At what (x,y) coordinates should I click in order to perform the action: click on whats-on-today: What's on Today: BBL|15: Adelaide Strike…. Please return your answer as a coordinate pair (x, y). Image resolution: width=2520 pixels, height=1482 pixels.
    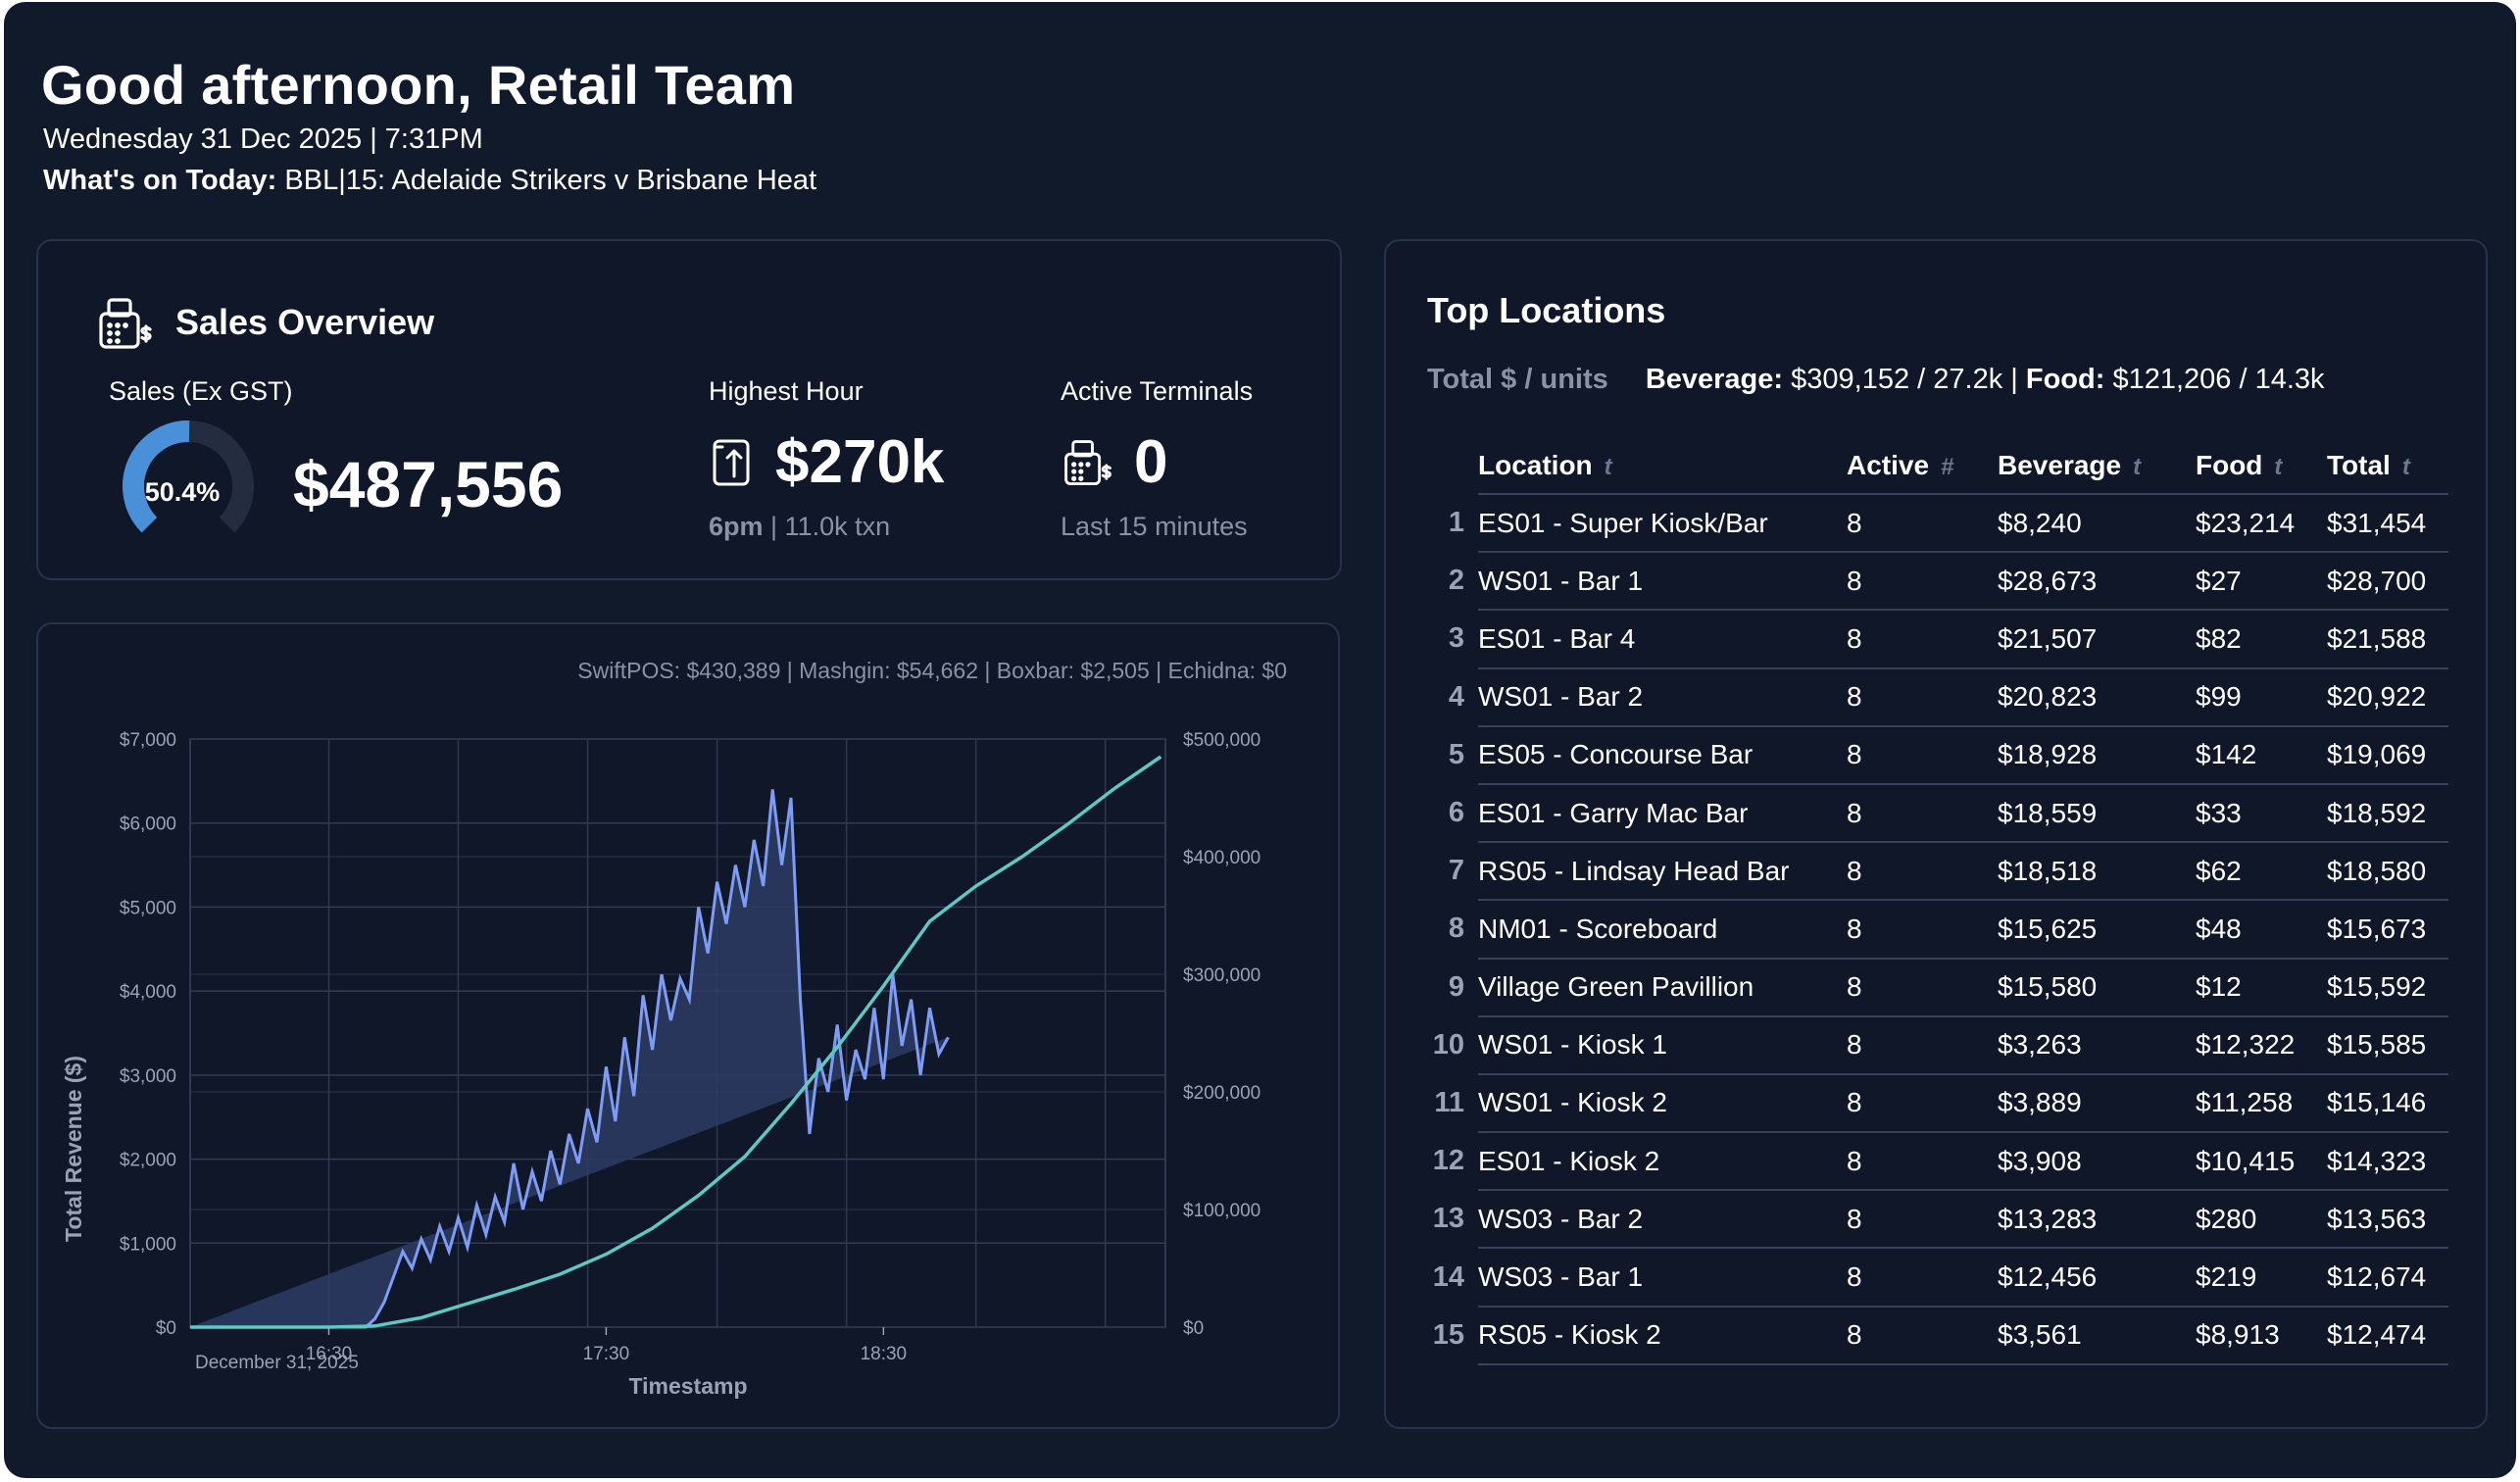
    Looking at the image, I should click on (429, 181).